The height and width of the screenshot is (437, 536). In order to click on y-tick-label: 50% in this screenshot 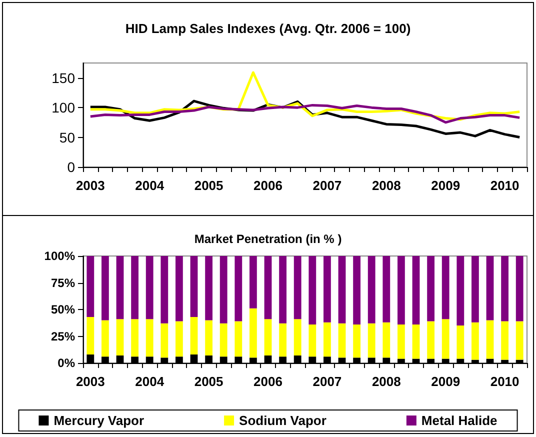, I will do `click(63, 309)`.